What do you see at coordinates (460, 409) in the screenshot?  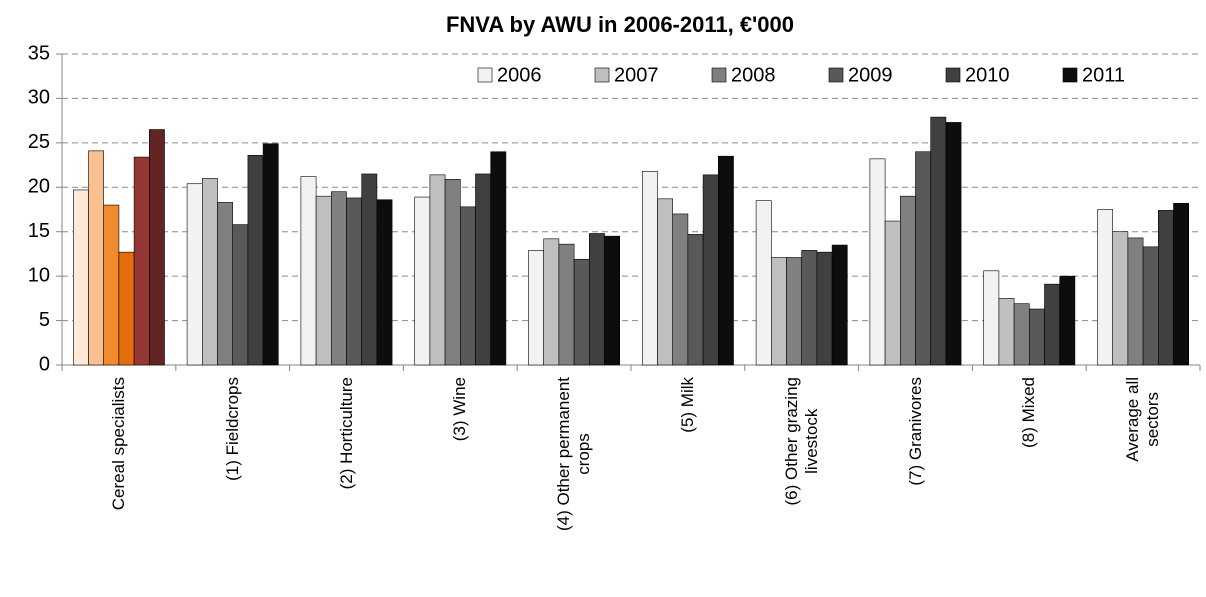 I see `x-tick-label-text: (3) Wine` at bounding box center [460, 409].